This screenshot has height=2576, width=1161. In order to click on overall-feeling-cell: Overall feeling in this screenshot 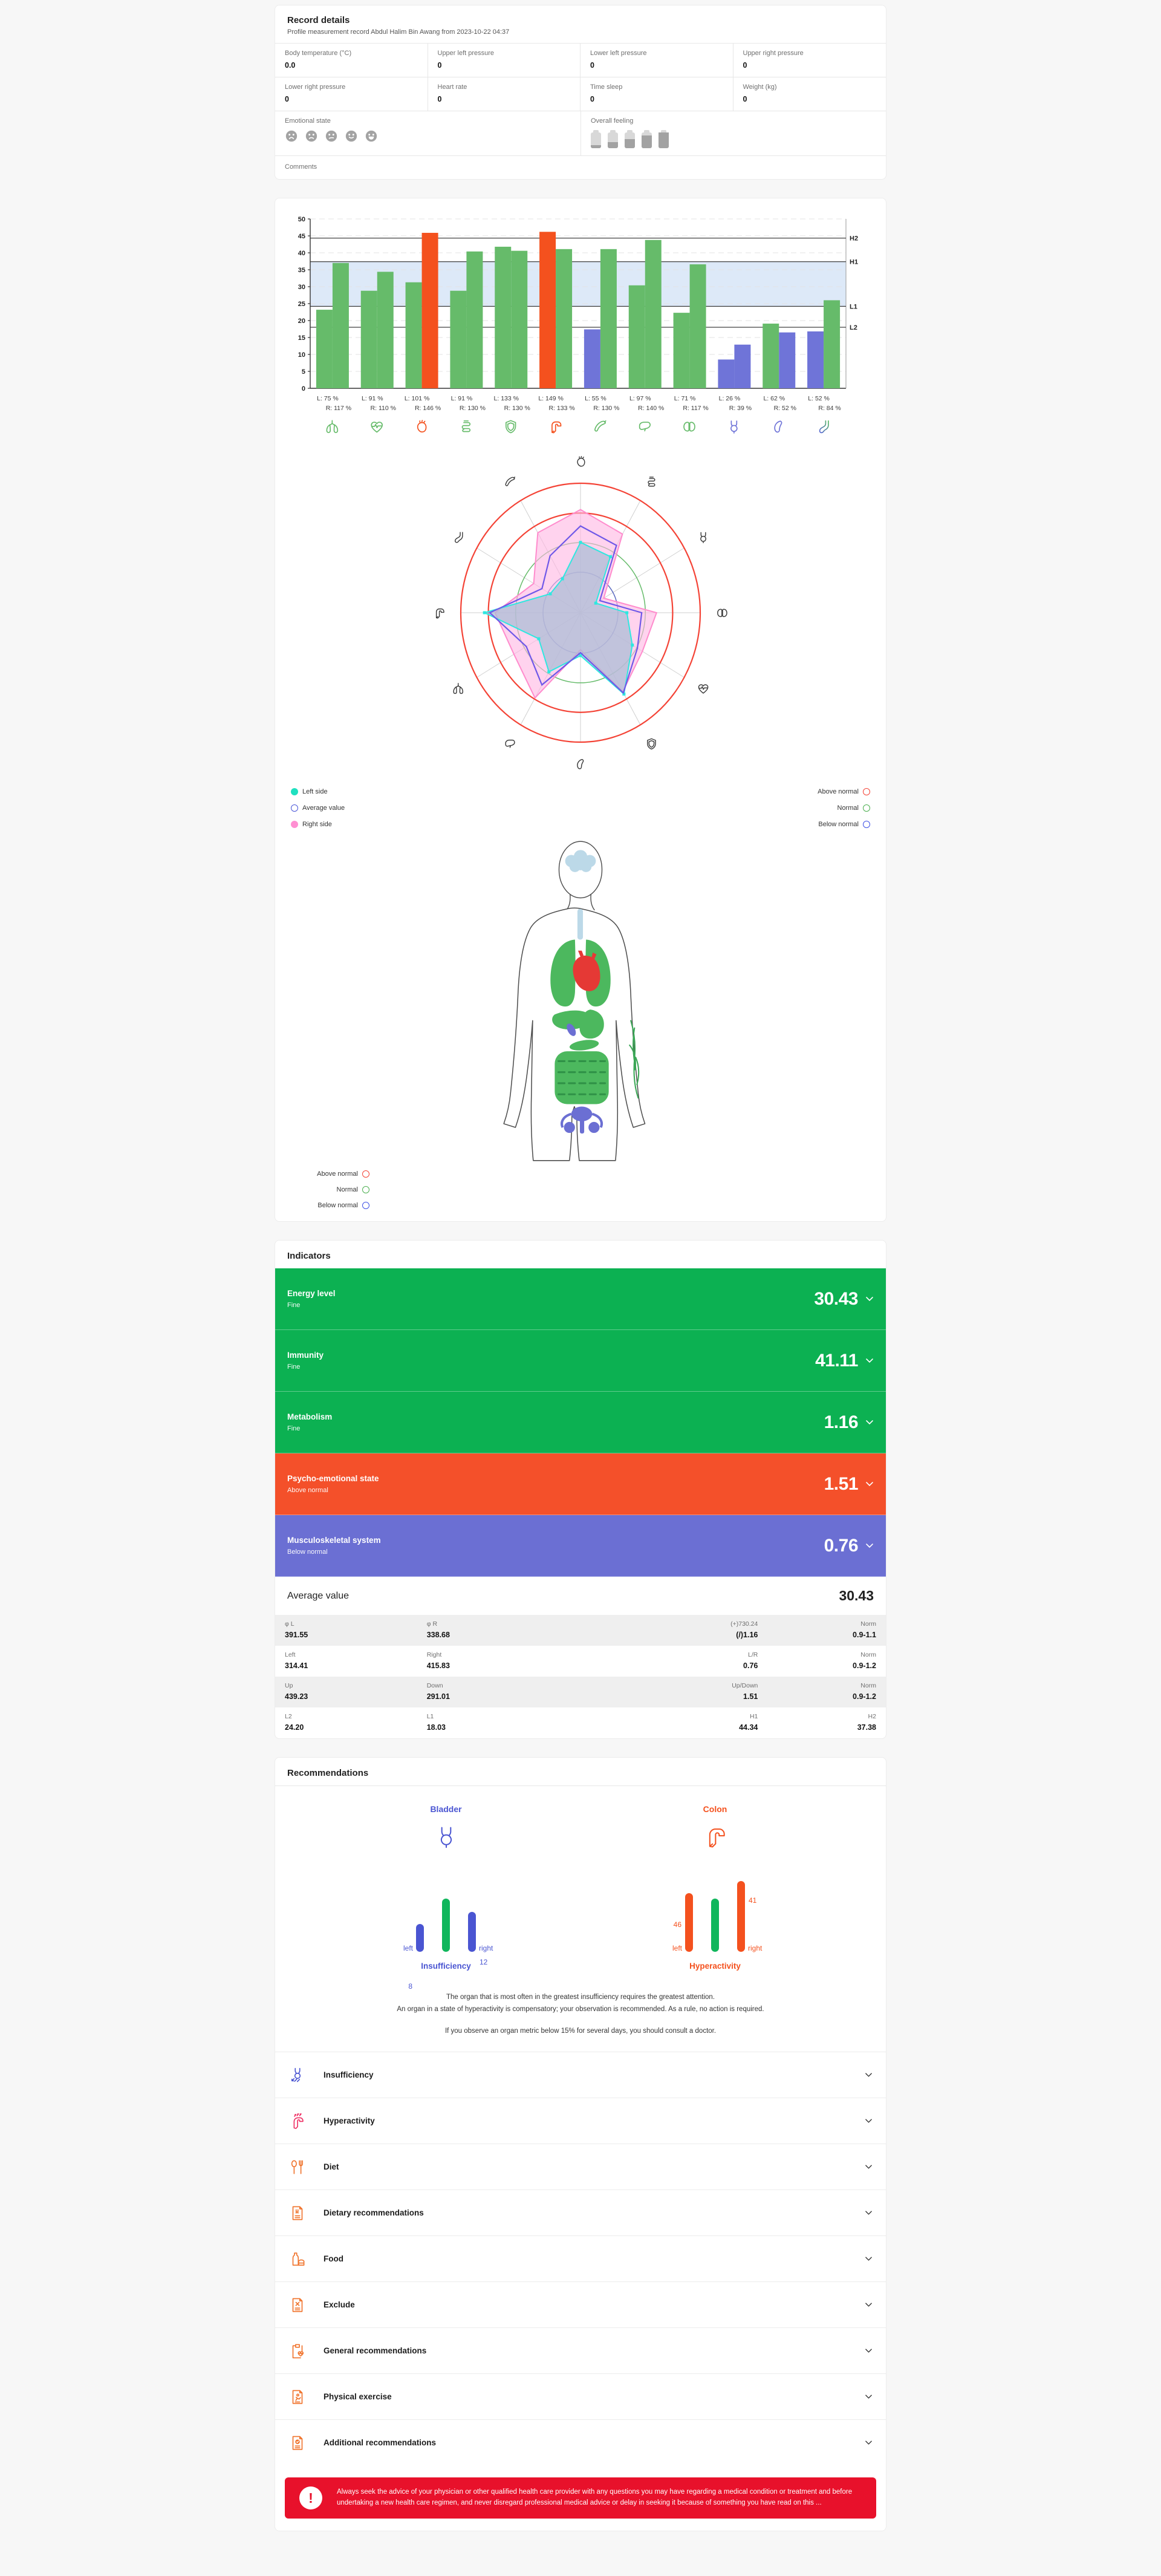, I will do `click(733, 133)`.